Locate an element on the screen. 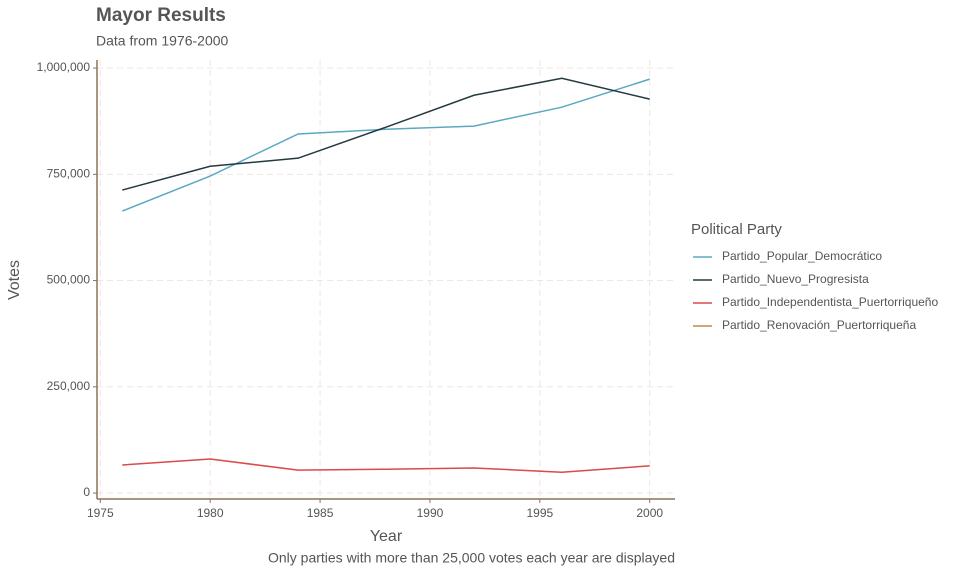 The image size is (960, 576). y-axis-label: Votes is located at coordinates (14, 280).